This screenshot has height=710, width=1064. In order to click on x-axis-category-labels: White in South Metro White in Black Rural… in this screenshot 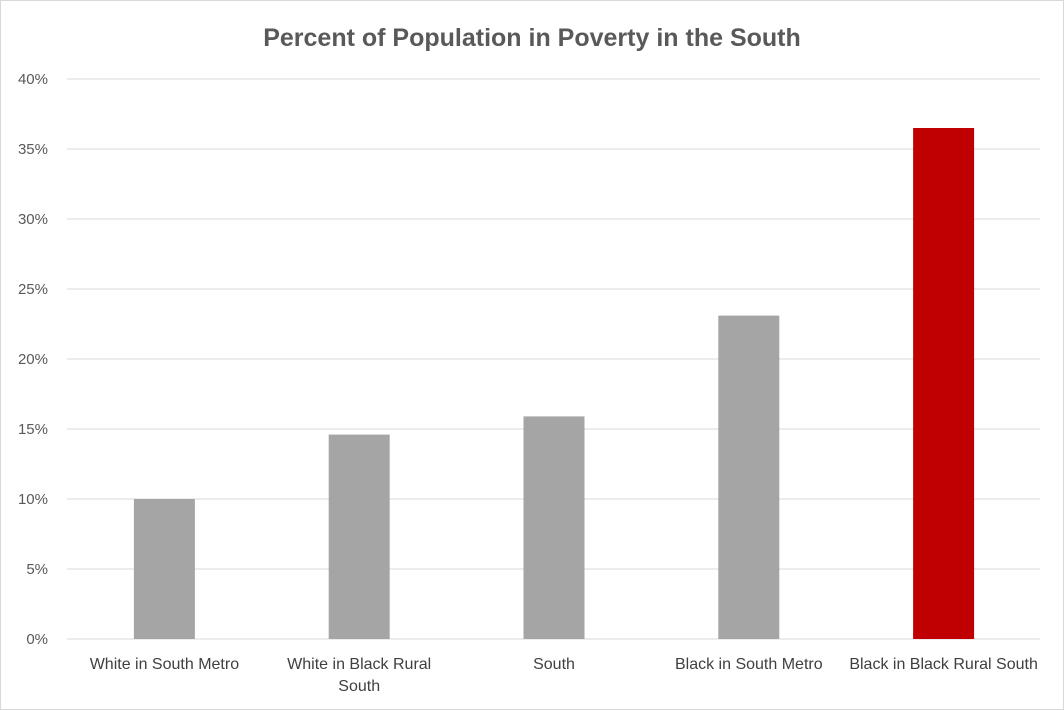, I will do `click(564, 675)`.